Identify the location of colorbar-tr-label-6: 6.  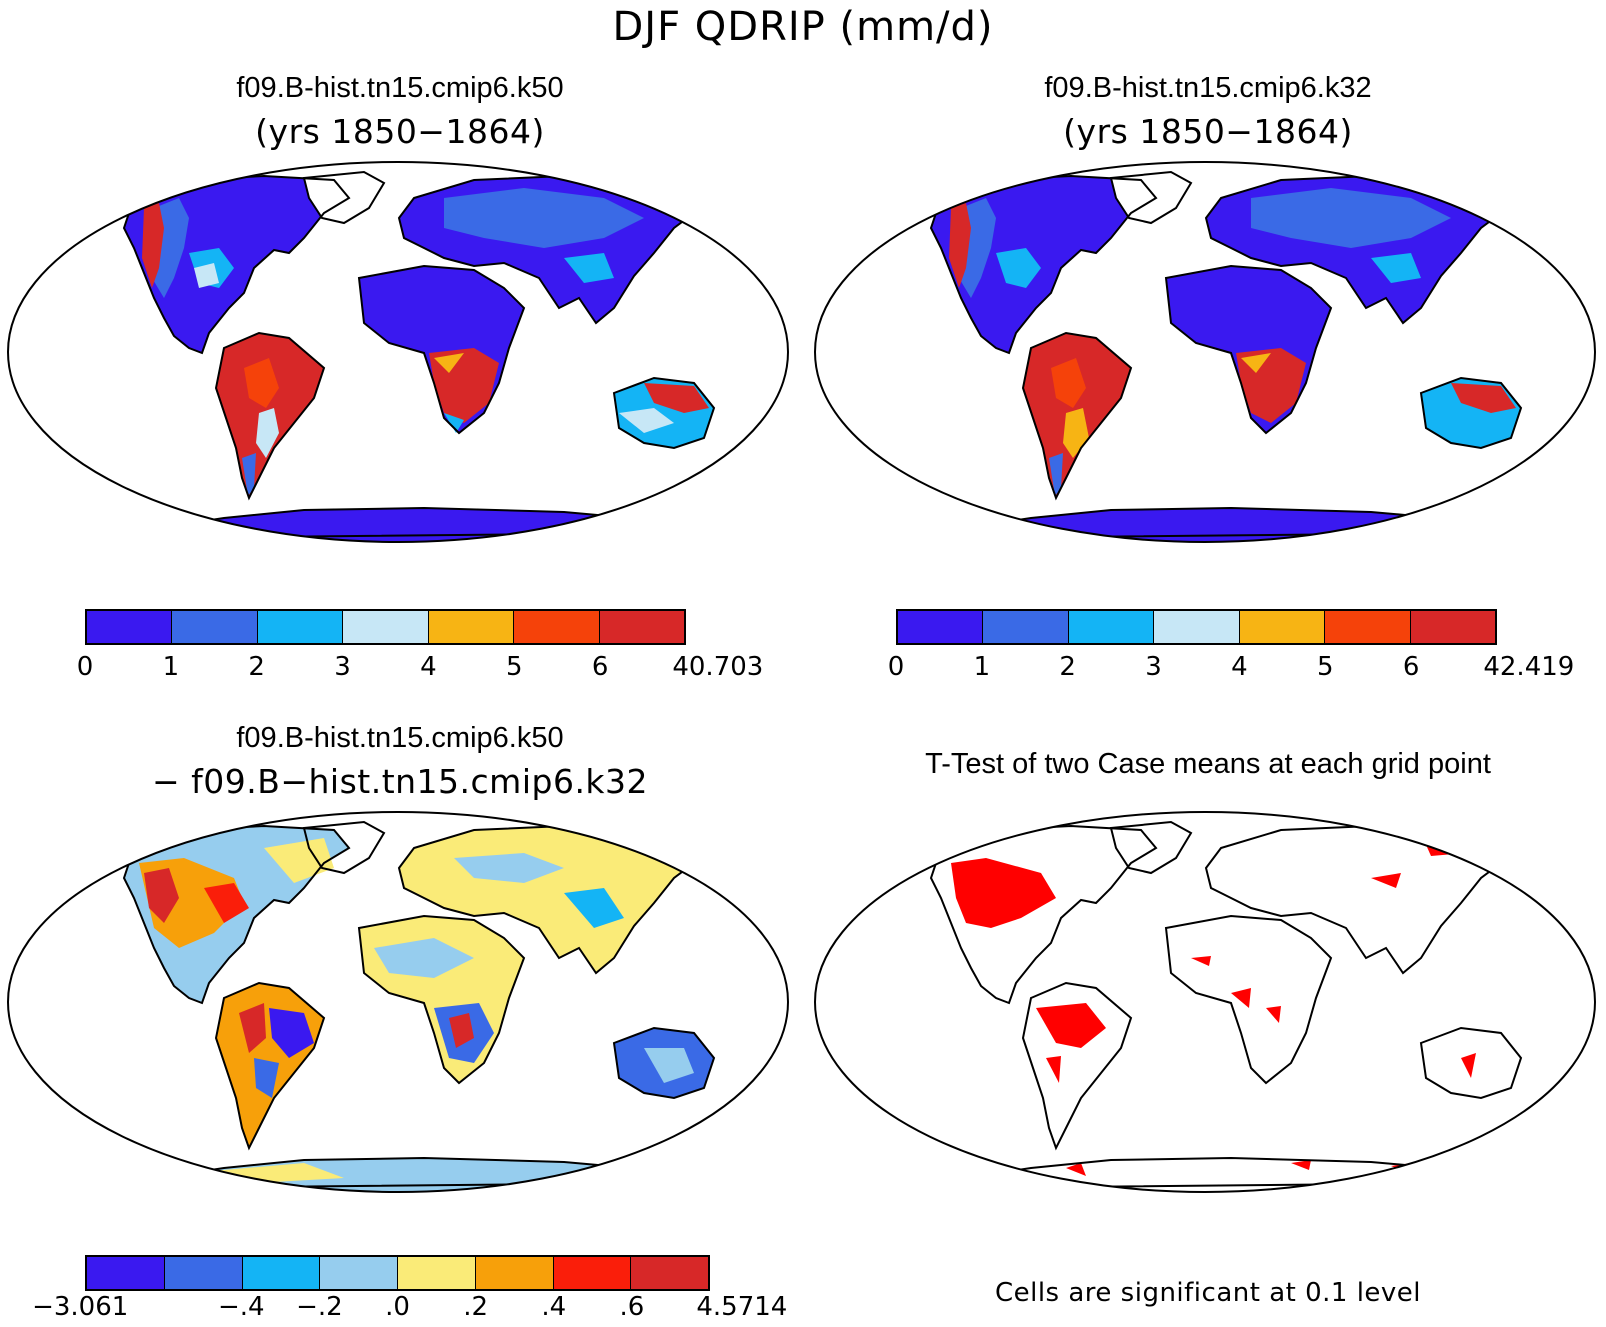
(1411, 667).